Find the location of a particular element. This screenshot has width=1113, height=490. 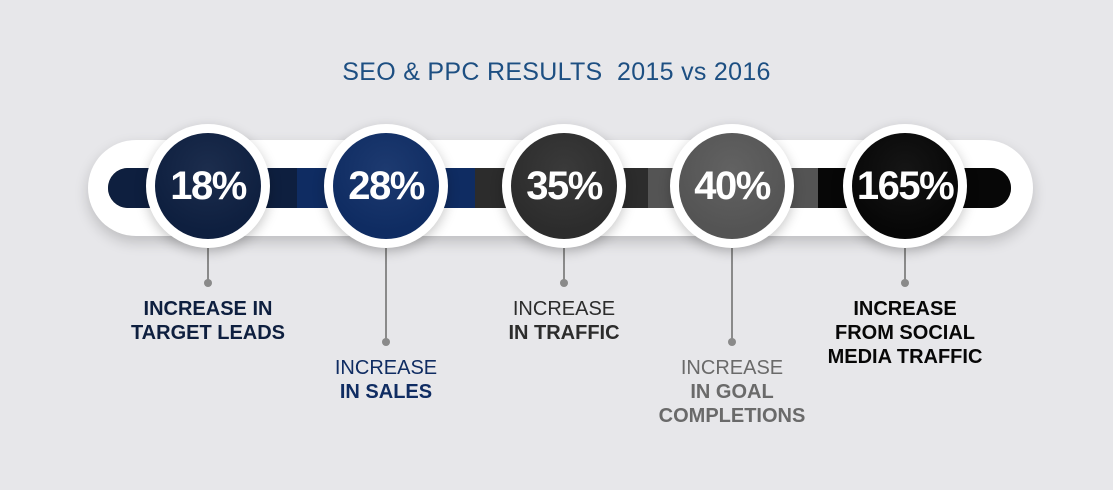

stat-5-connector-dot is located at coordinates (905, 283).